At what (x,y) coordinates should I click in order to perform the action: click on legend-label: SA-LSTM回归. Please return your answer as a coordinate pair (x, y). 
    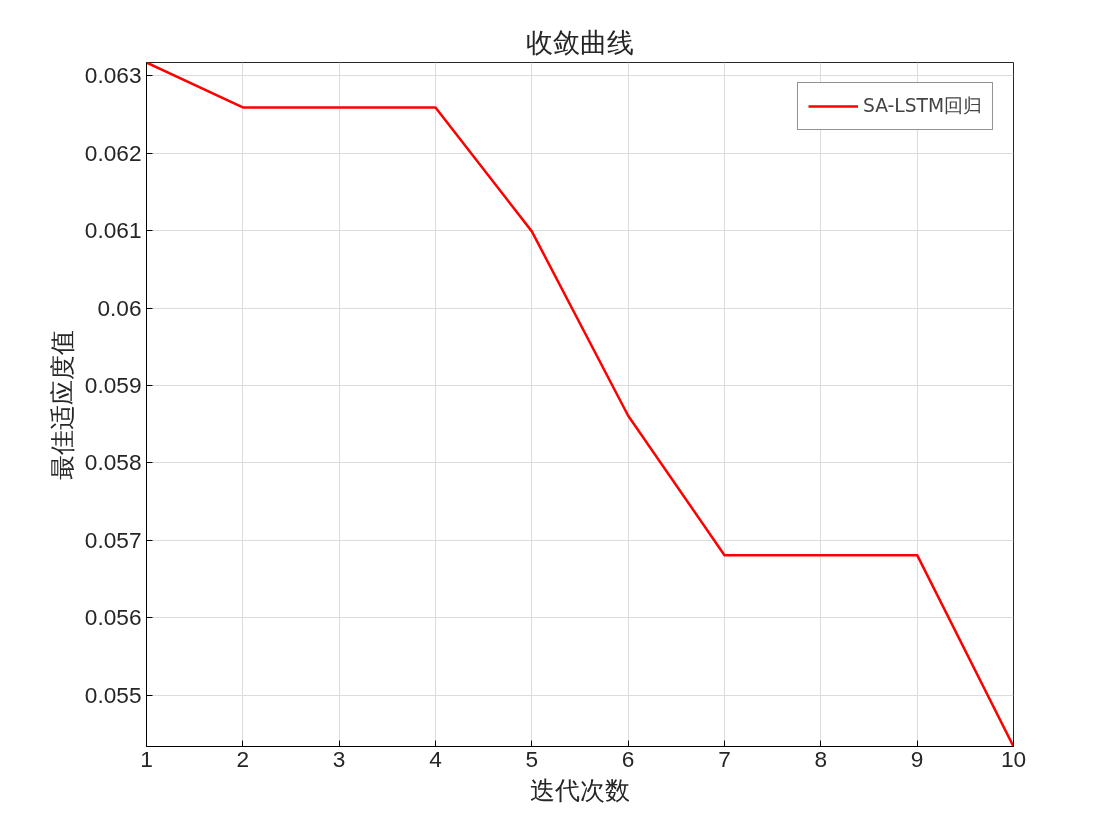
    Looking at the image, I should click on (922, 106).